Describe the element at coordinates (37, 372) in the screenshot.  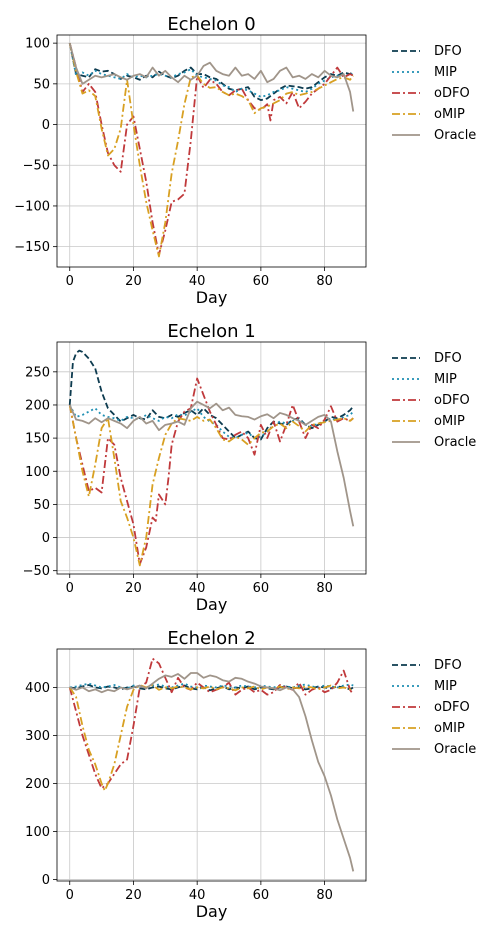
I see `y-tick-label: 250` at that location.